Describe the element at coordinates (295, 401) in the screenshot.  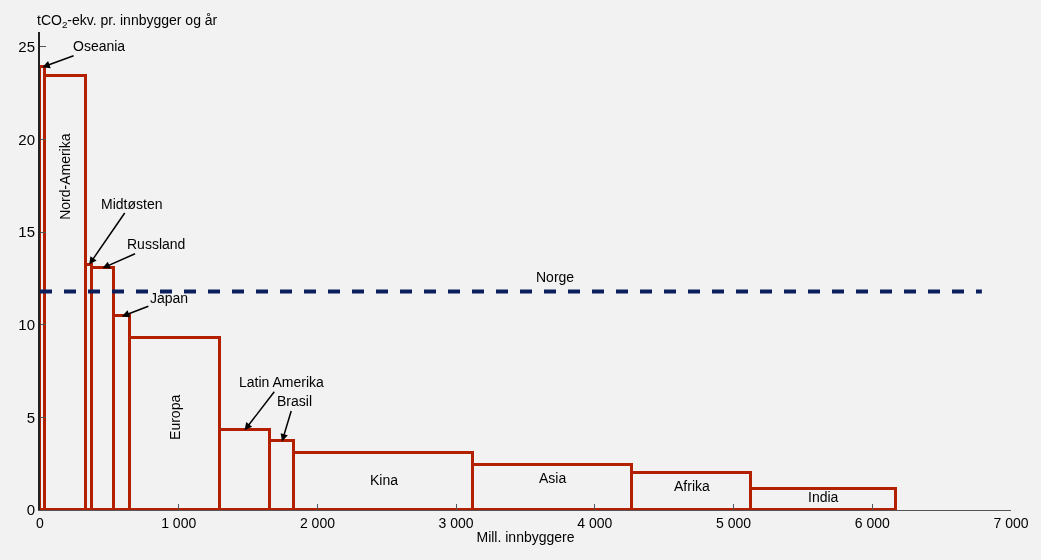
I see `annotation: Brasil` at that location.